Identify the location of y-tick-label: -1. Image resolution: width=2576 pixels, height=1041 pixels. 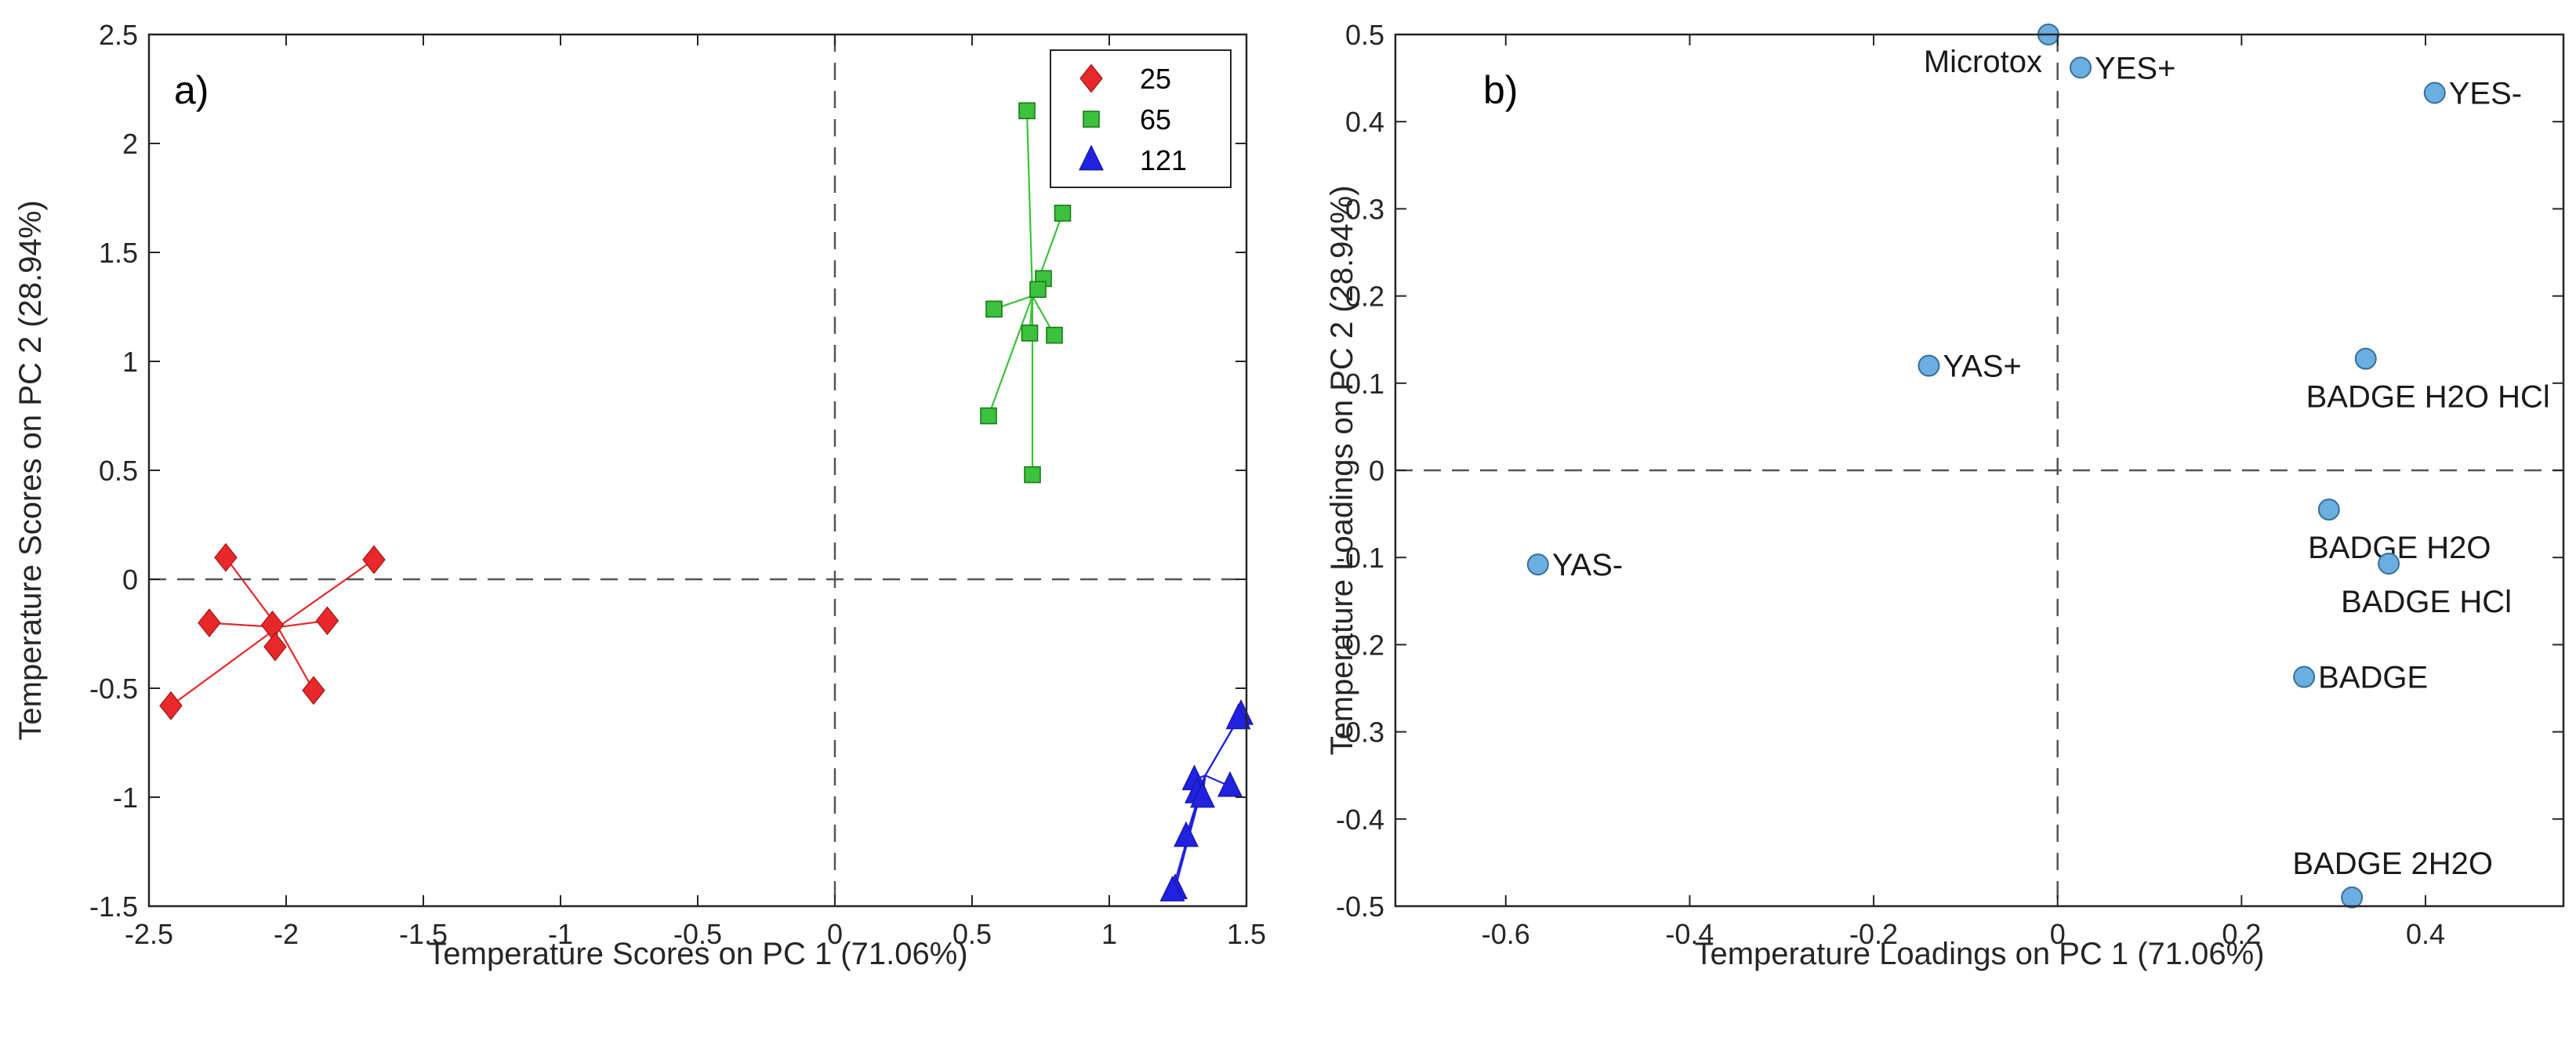
(126, 798).